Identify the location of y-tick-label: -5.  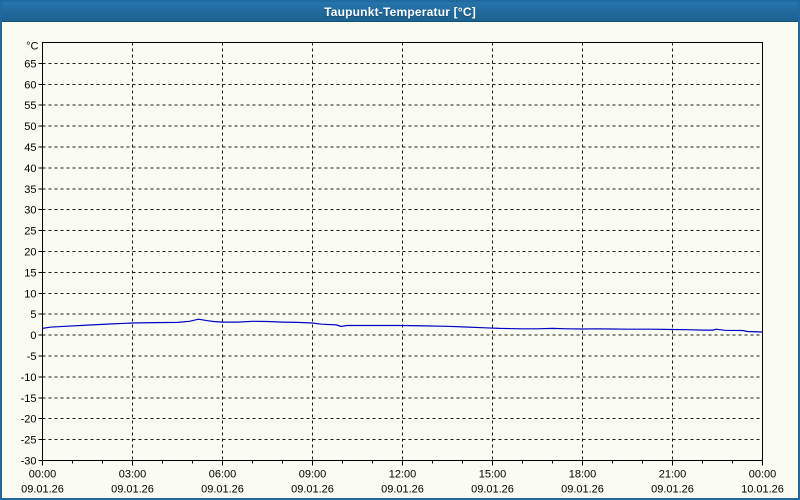
(32, 357).